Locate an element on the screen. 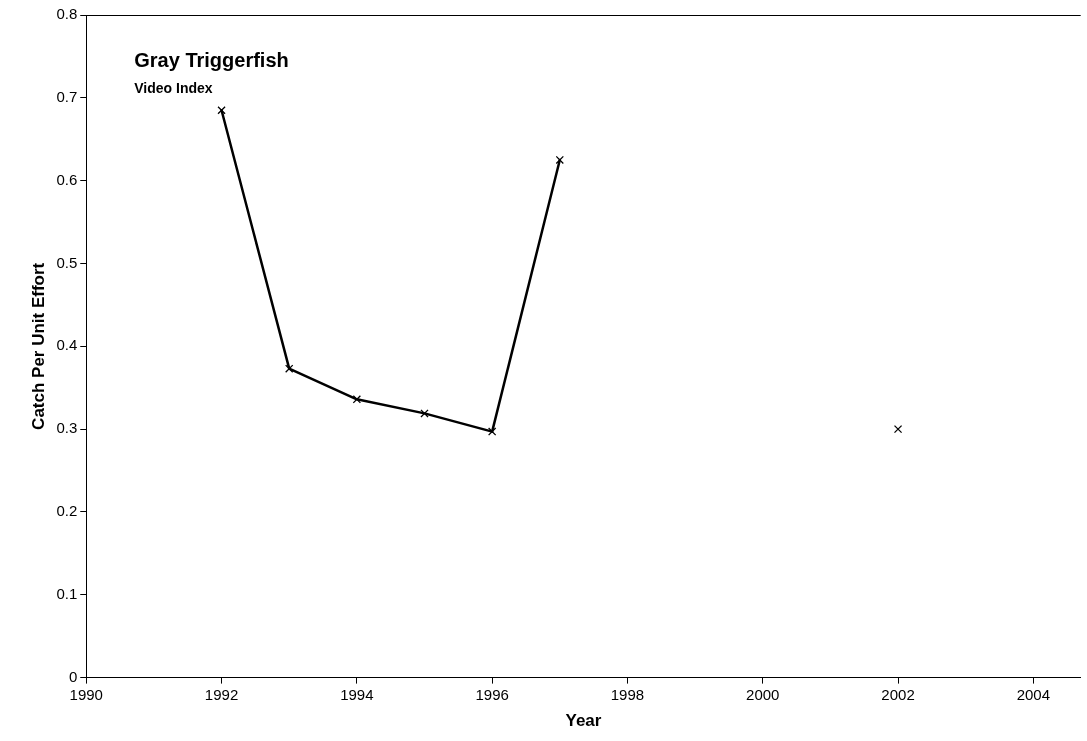  y-tick-label: 0.6 is located at coordinates (67, 179).